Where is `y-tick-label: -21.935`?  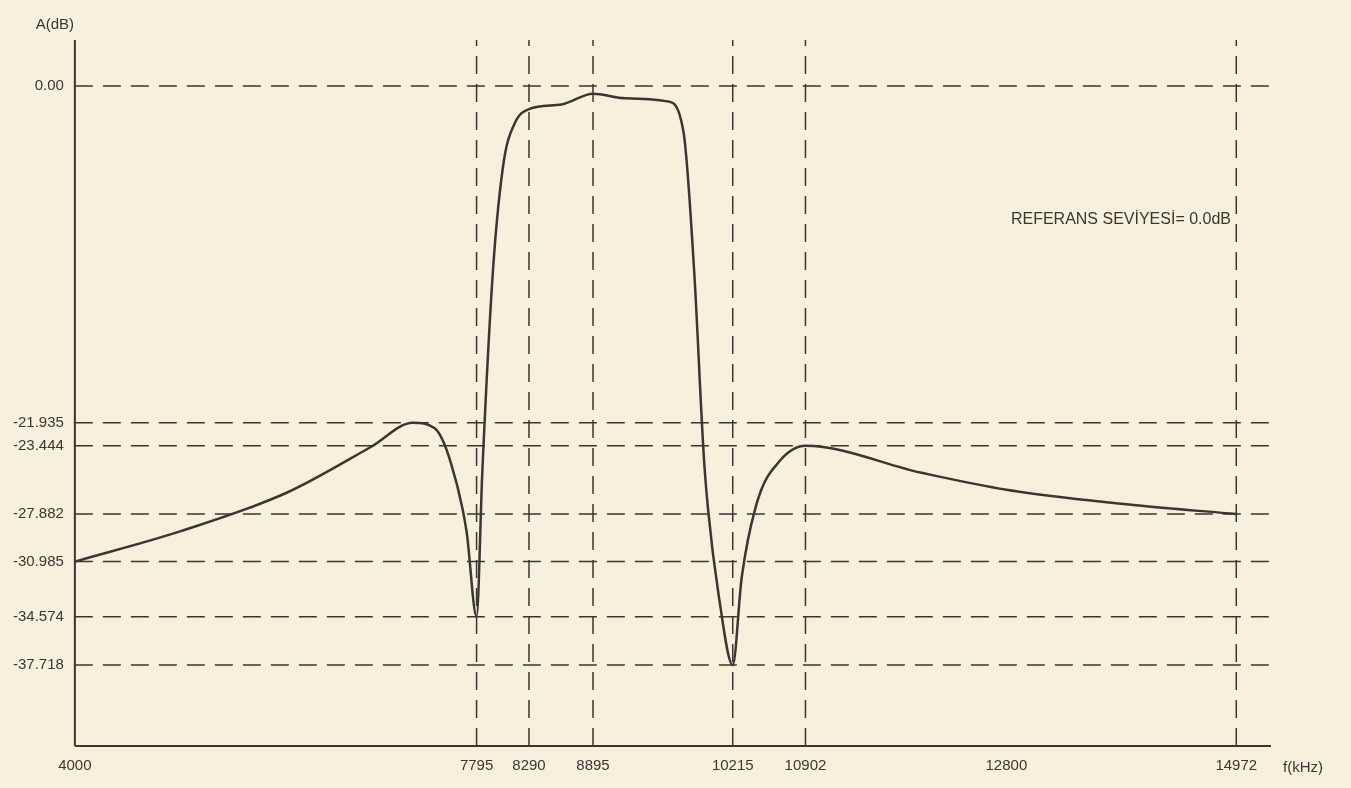
y-tick-label: -21.935 is located at coordinates (38, 421).